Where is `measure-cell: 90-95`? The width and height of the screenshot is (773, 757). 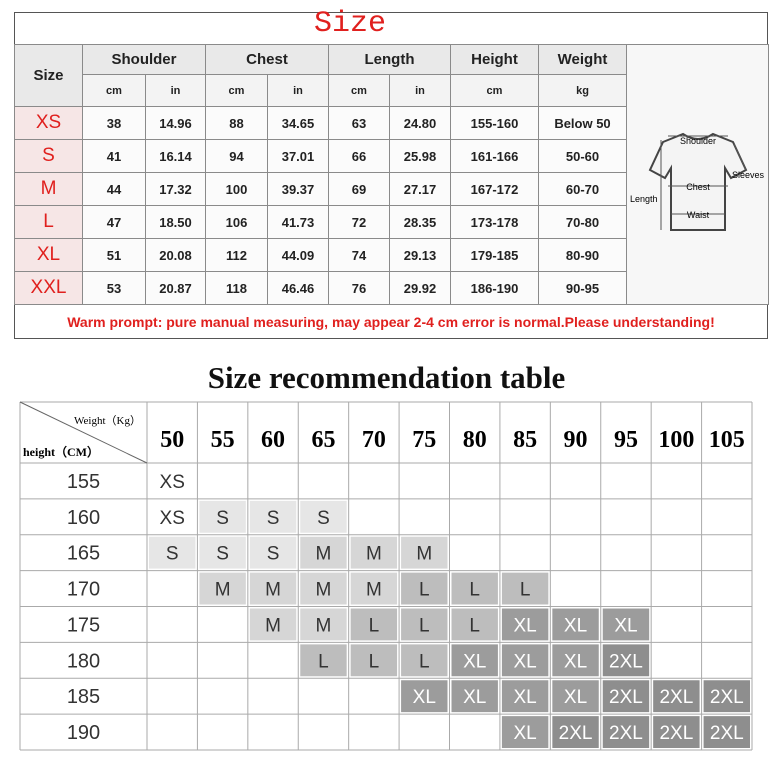
measure-cell: 90-95 is located at coordinates (582, 288).